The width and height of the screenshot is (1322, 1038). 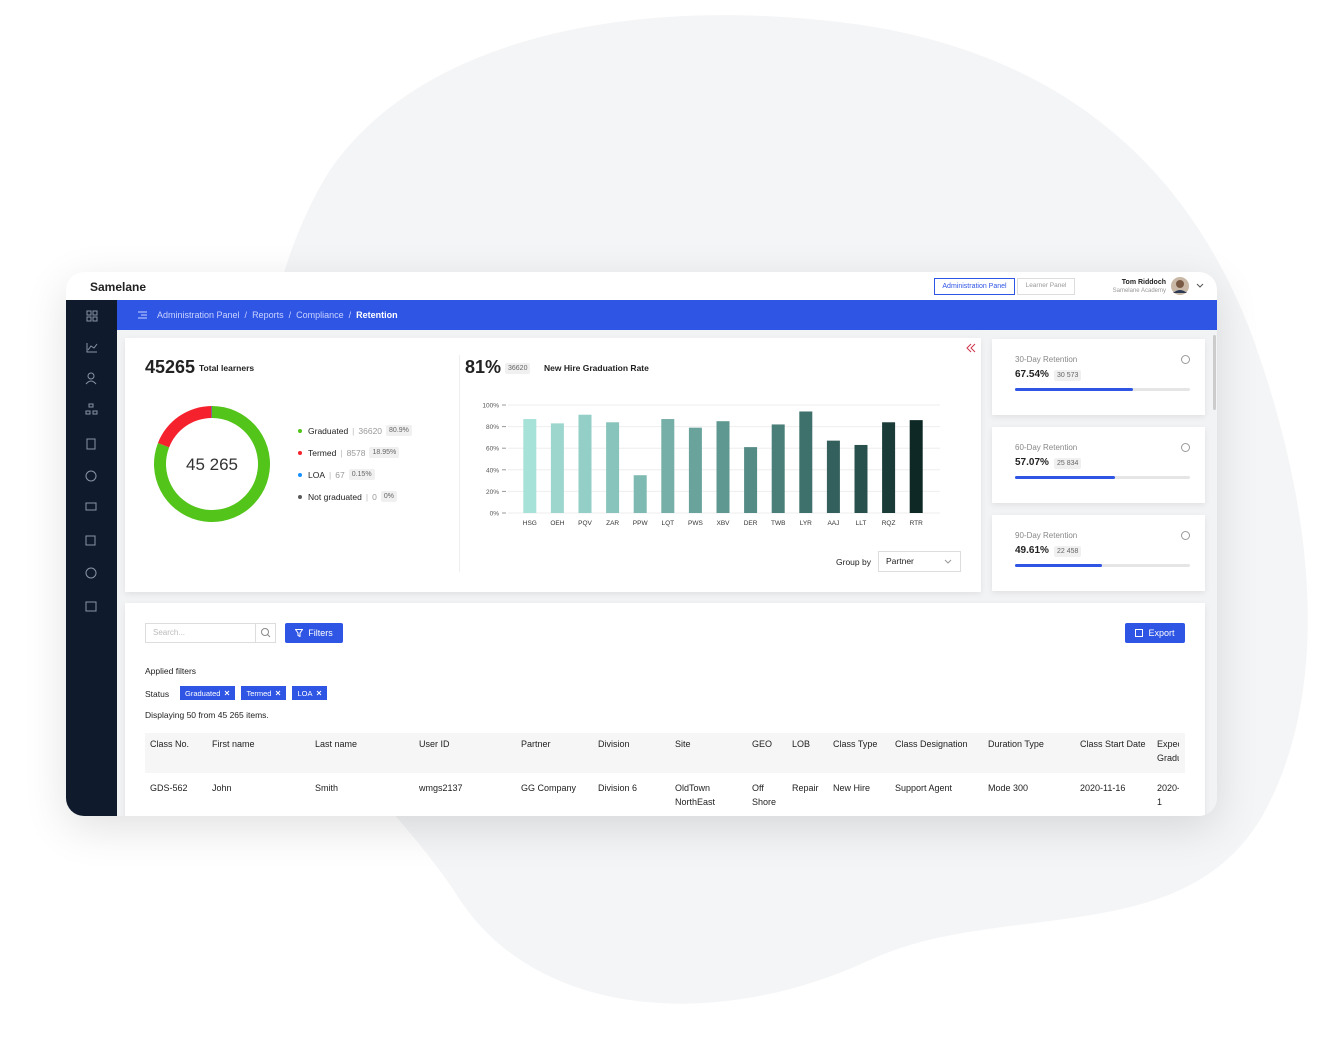 I want to click on legend-row: Not graduated | 0 0%, so click(x=347, y=496).